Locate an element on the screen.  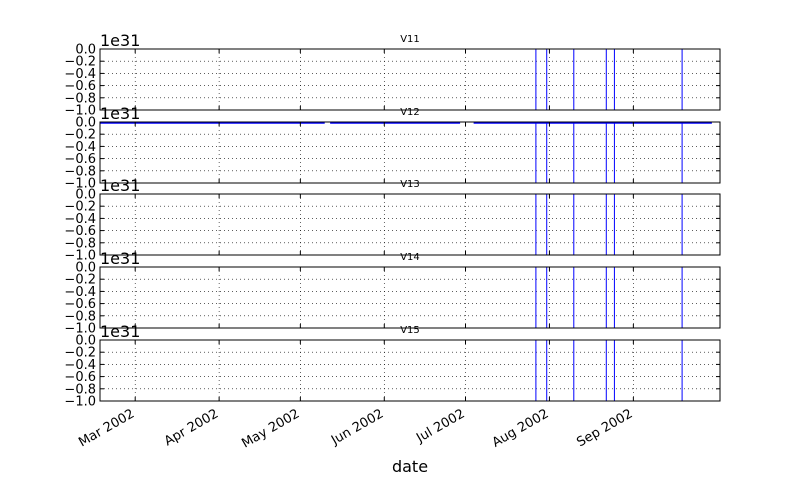
subplot-title: V12 is located at coordinates (410, 112).